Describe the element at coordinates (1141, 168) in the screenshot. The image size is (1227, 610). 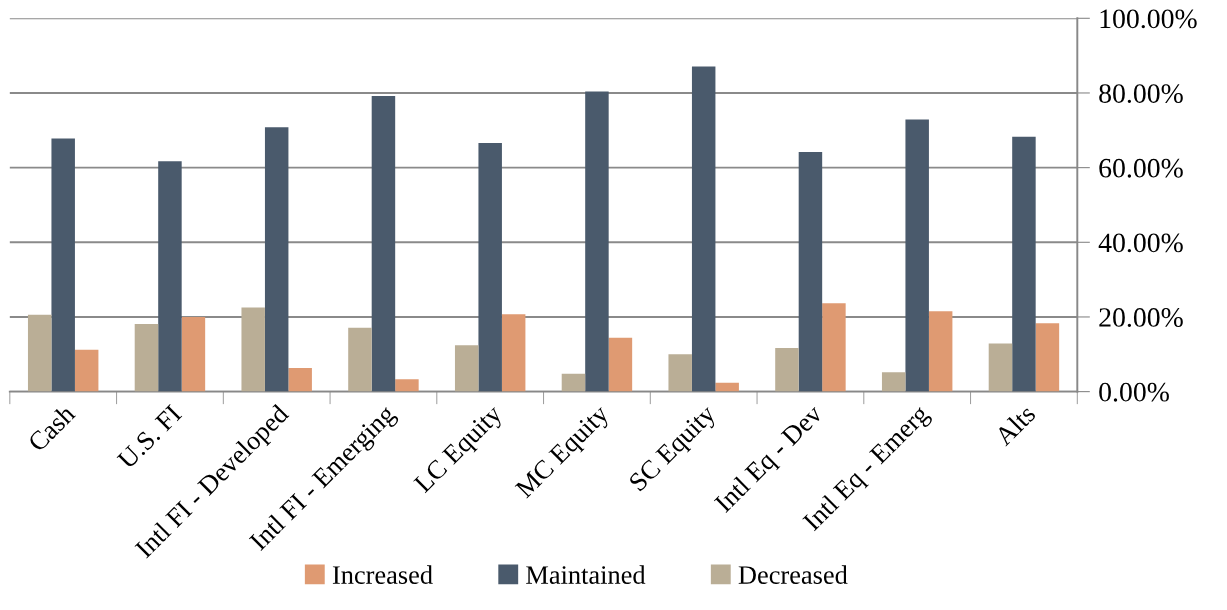
I see `y-tick-label: 60.00%` at that location.